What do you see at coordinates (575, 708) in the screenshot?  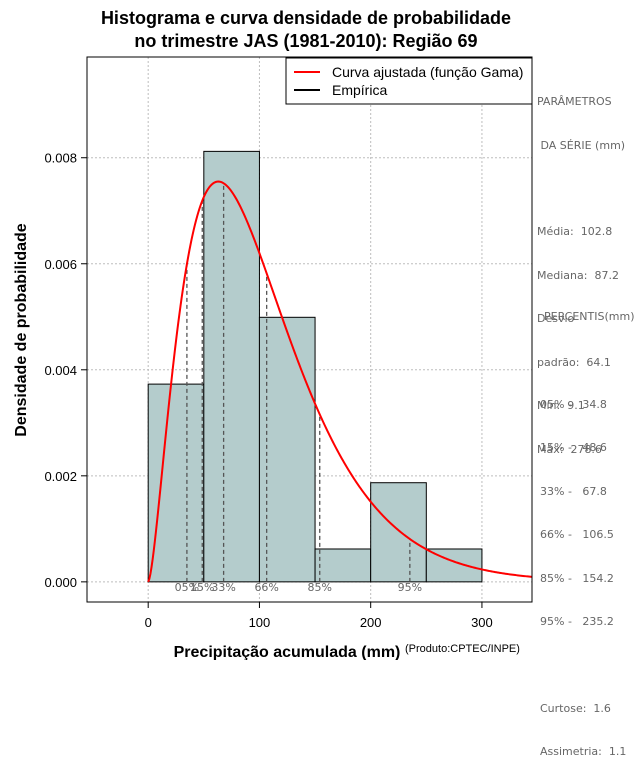 I see `stat-curtose: Curtose: 1.6` at bounding box center [575, 708].